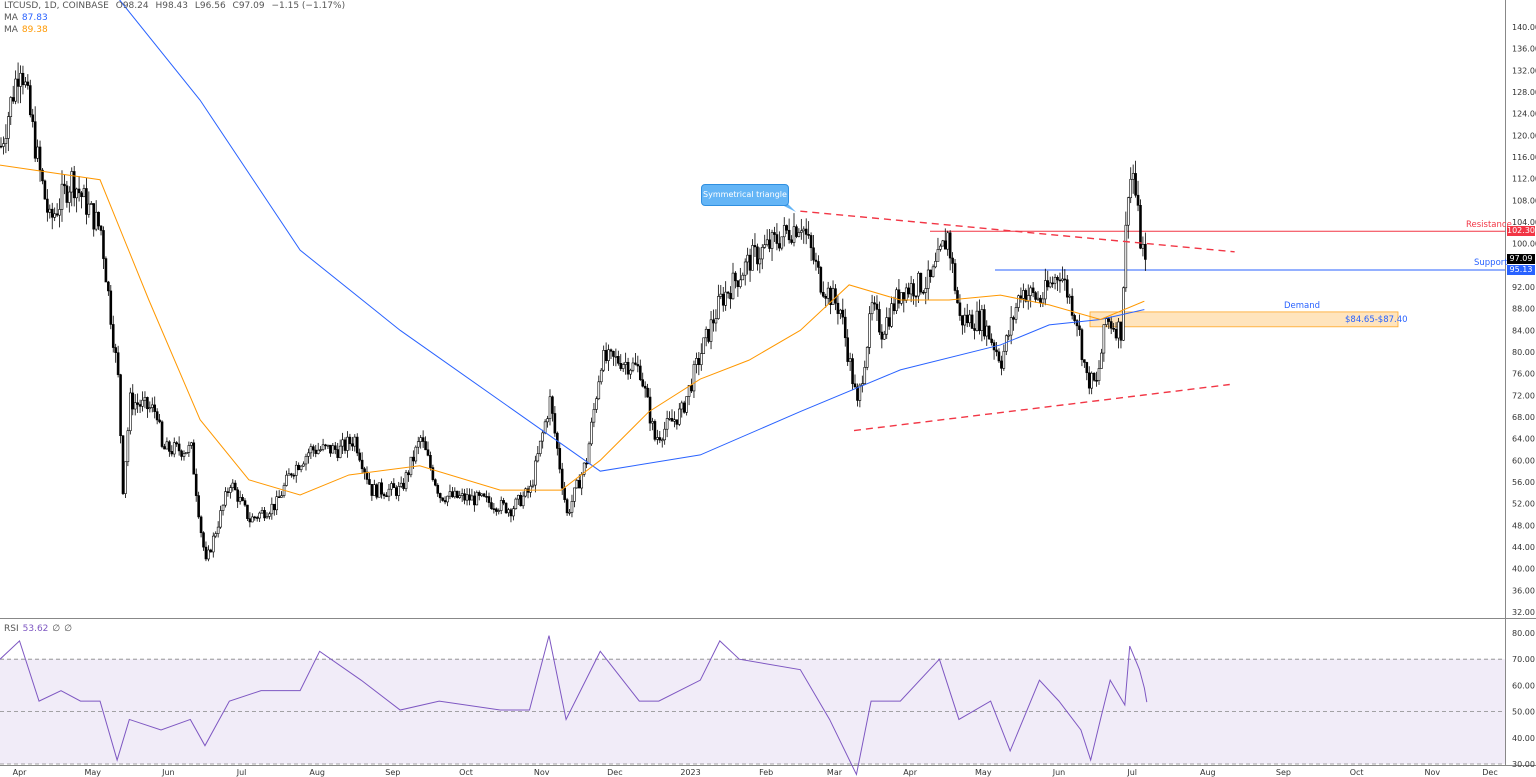  I want to click on rsi-legend: RSI 53.62 ∅ ∅, so click(40, 629).